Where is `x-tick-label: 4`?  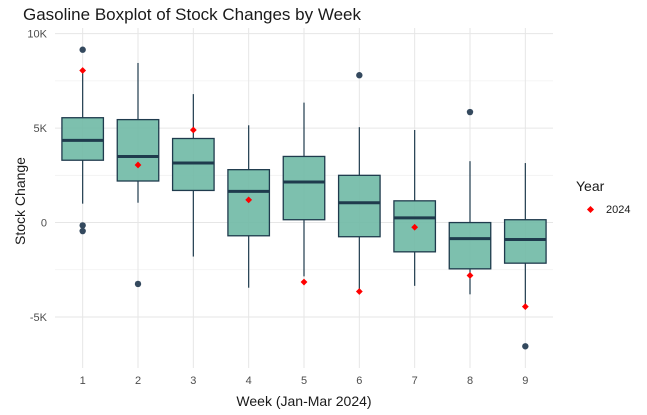 x-tick-label: 4 is located at coordinates (249, 381).